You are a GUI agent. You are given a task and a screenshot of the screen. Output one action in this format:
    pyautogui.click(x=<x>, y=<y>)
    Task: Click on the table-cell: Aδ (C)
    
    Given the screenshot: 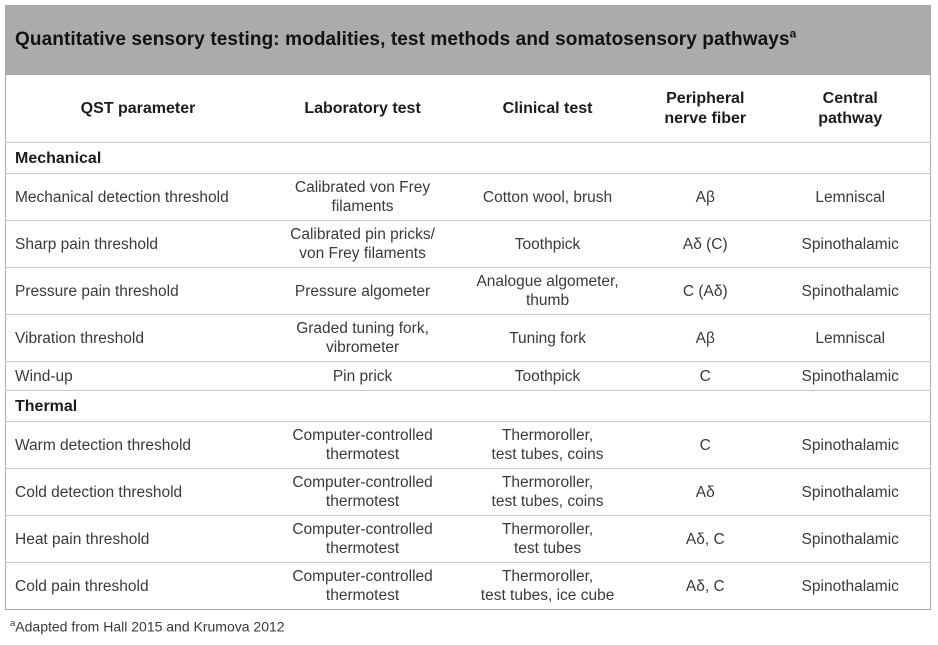 What is the action you would take?
    pyautogui.click(x=705, y=244)
    